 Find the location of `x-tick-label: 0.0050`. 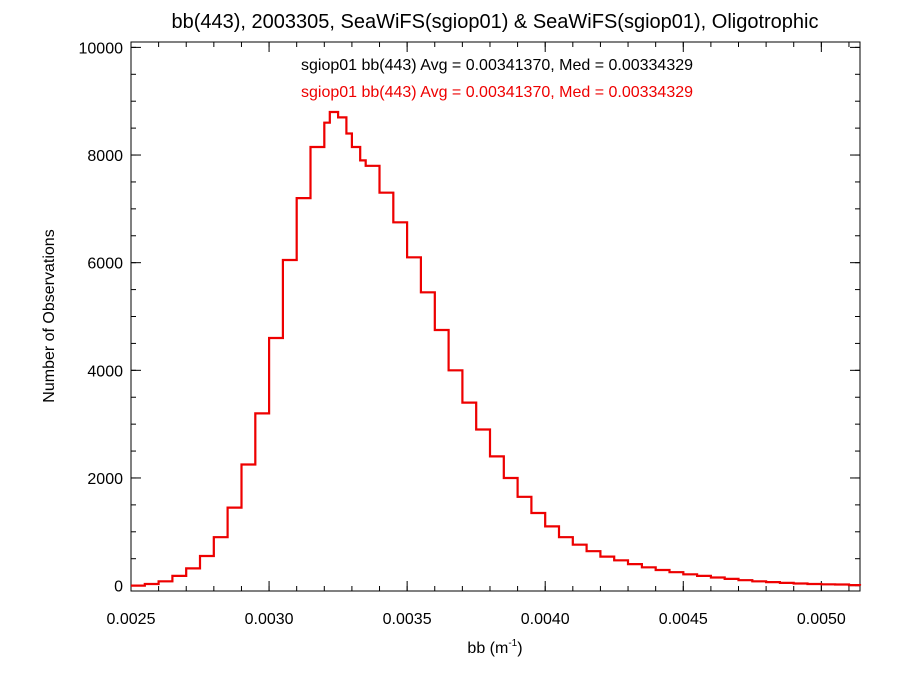

x-tick-label: 0.0050 is located at coordinates (821, 619).